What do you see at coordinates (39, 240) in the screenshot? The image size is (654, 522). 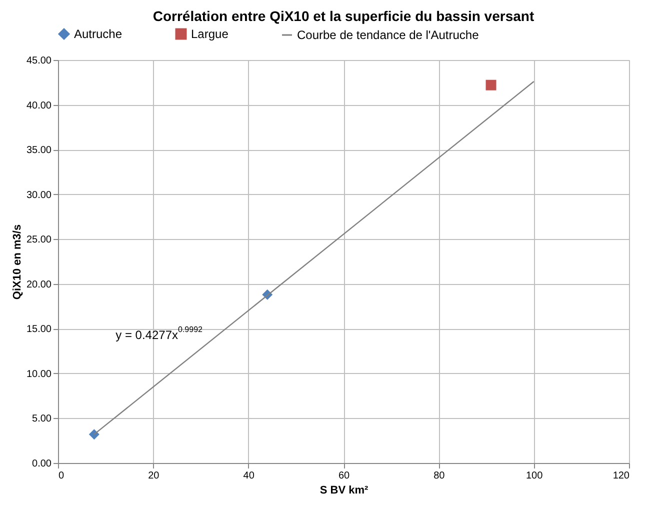 I see `y-tick-label: 25.00` at bounding box center [39, 240].